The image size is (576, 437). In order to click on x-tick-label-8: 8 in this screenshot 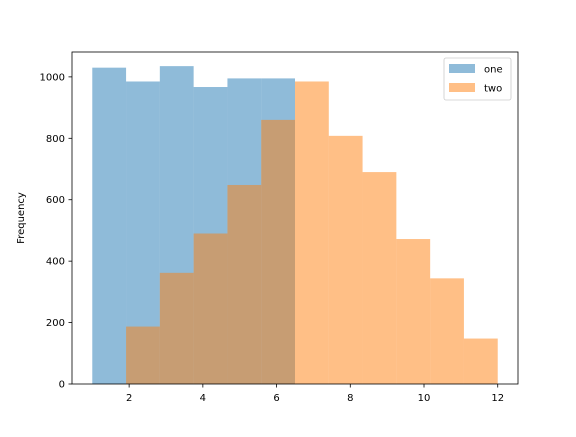, I will do `click(350, 398)`.